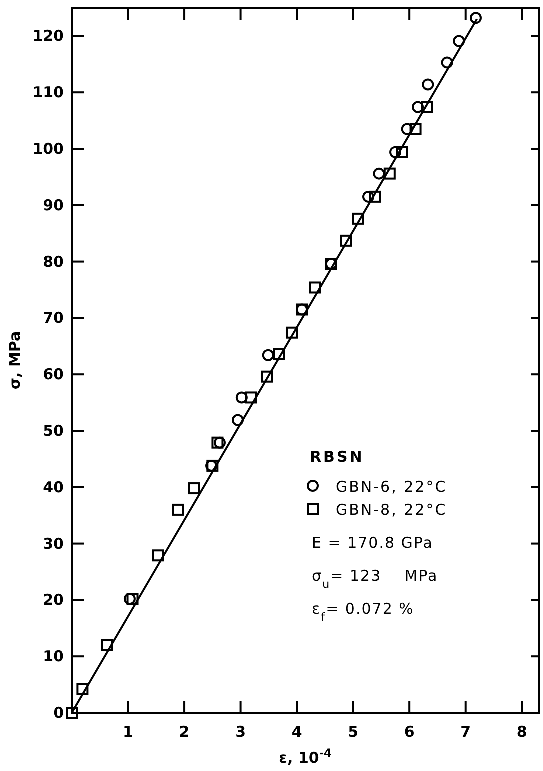  What do you see at coordinates (363, 612) in the screenshot?
I see `annotation: ε$_{f}$= 0.072 %` at bounding box center [363, 612].